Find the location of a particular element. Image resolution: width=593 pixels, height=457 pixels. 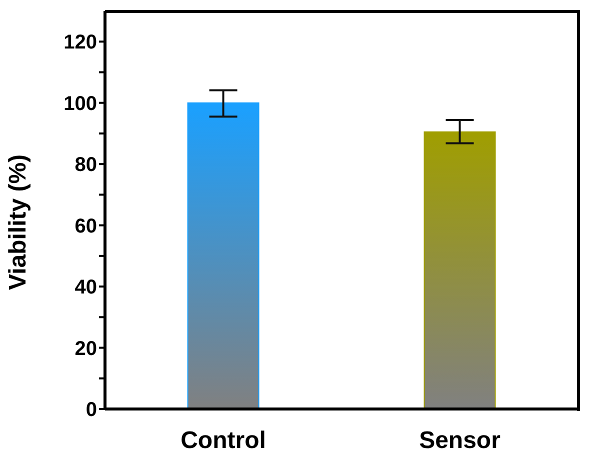

y-tick-label: 20 is located at coordinates (85, 349).